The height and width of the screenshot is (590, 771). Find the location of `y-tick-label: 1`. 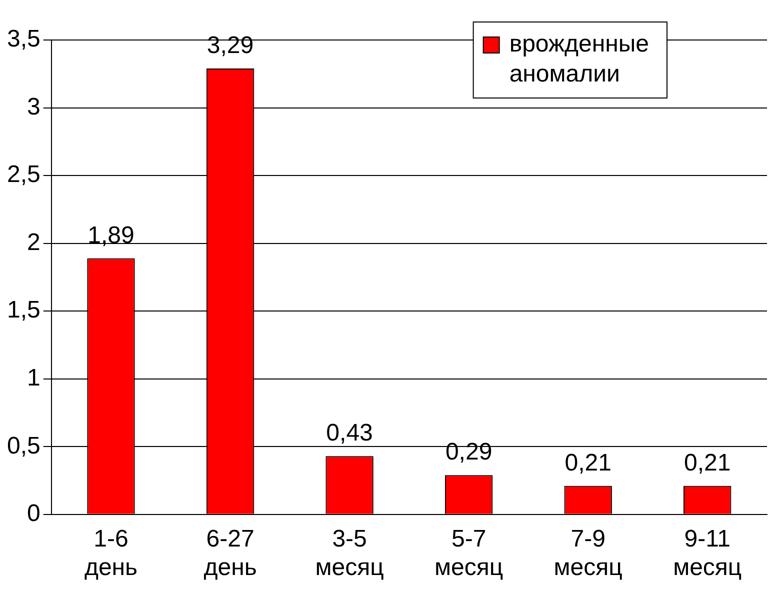

y-tick-label: 1 is located at coordinates (33, 378).